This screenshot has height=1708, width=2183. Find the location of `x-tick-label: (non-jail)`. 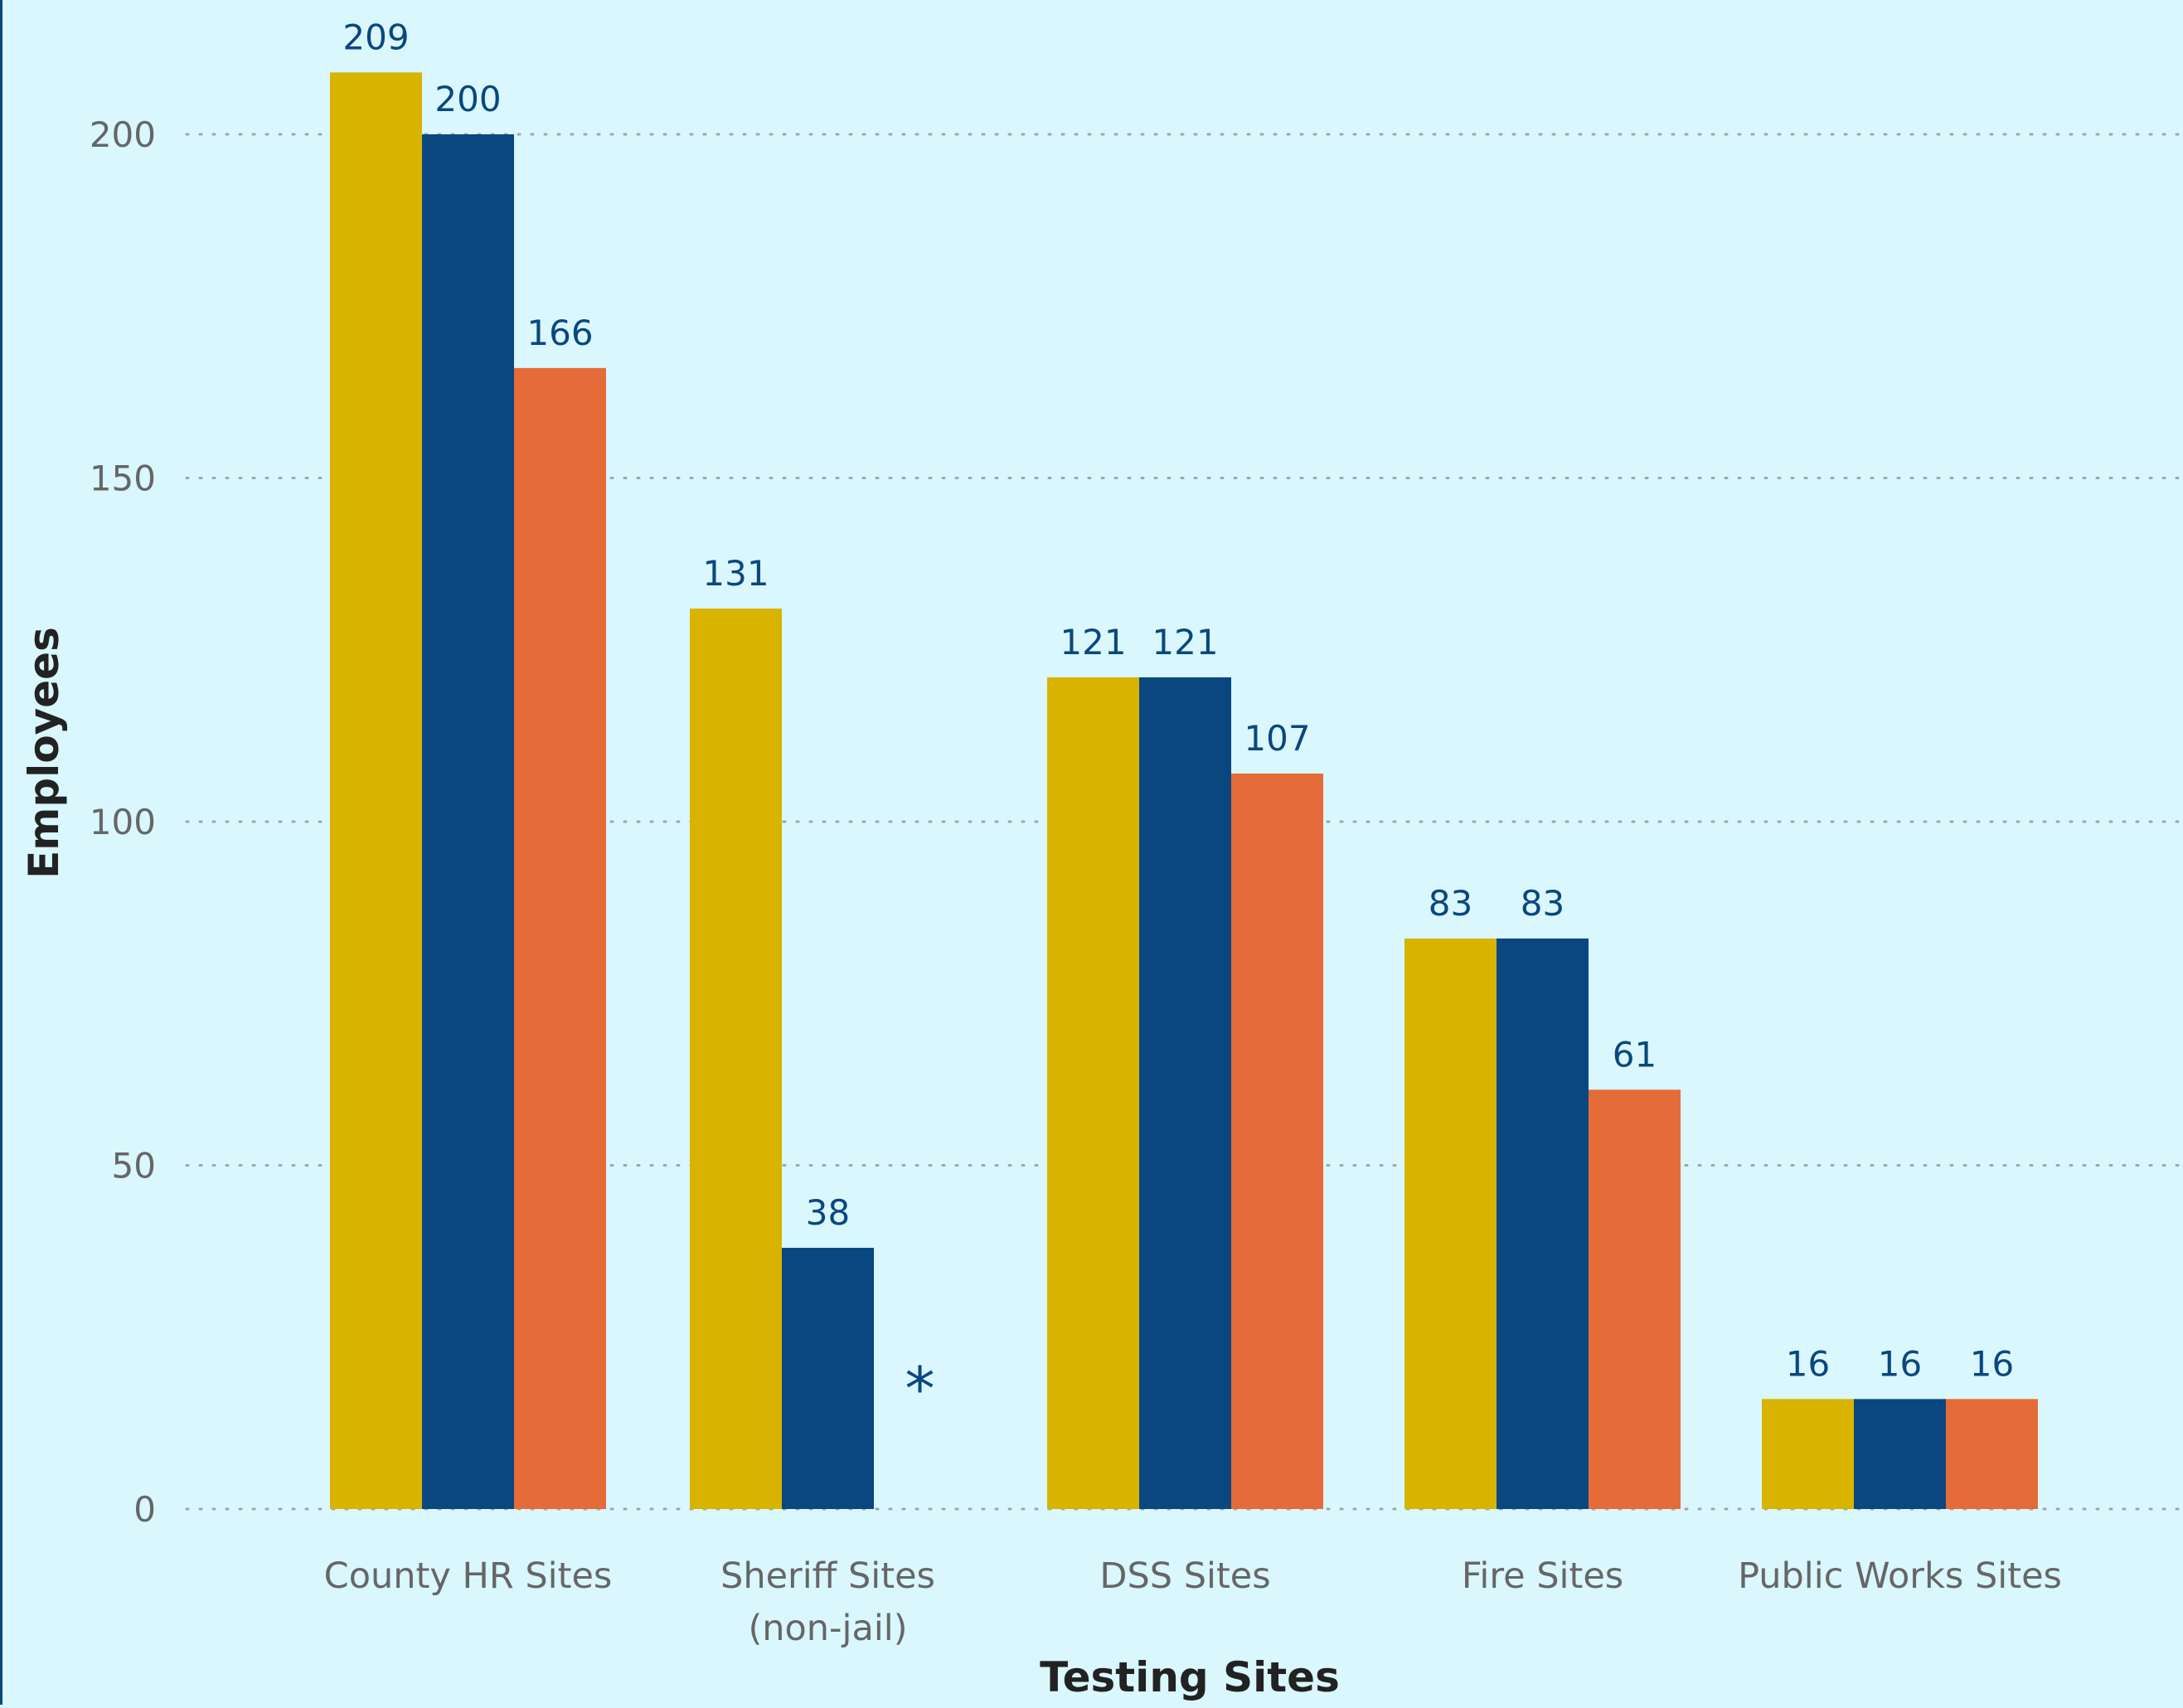

x-tick-label: (non-jail) is located at coordinates (827, 1629).